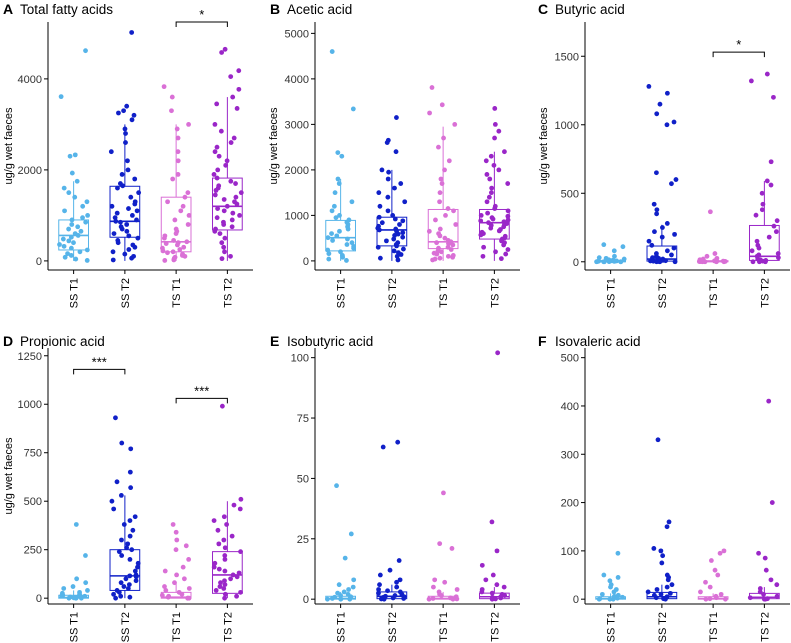  Describe the element at coordinates (30, 171) in the screenshot. I see `y-tick-label: 2000` at that location.